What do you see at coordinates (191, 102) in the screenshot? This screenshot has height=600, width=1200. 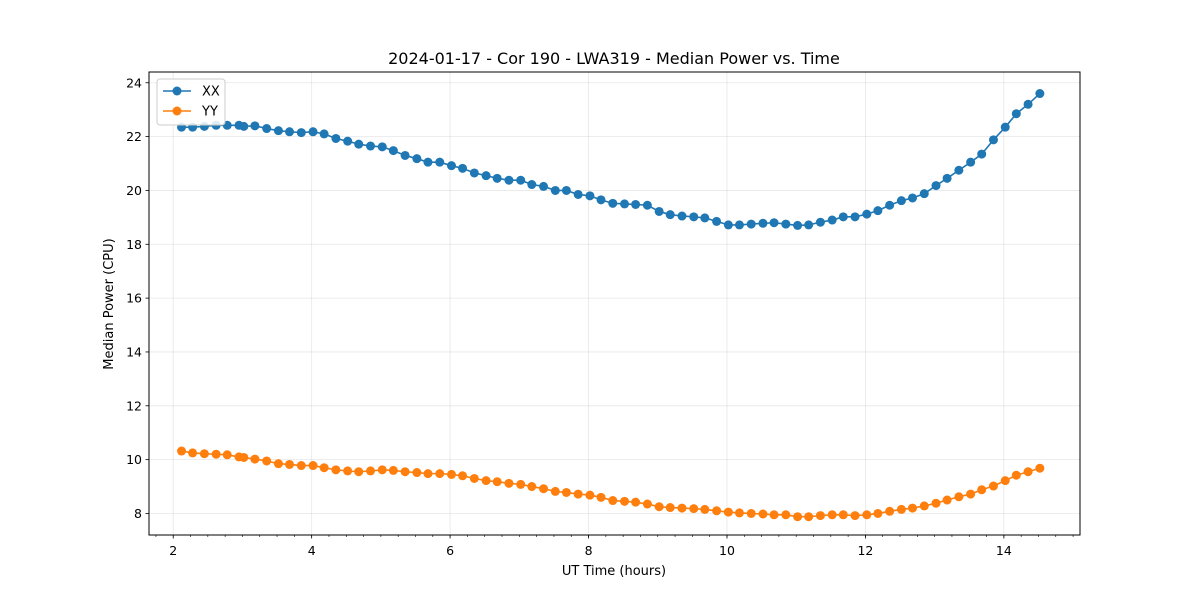 I see `legend: XX YY` at bounding box center [191, 102].